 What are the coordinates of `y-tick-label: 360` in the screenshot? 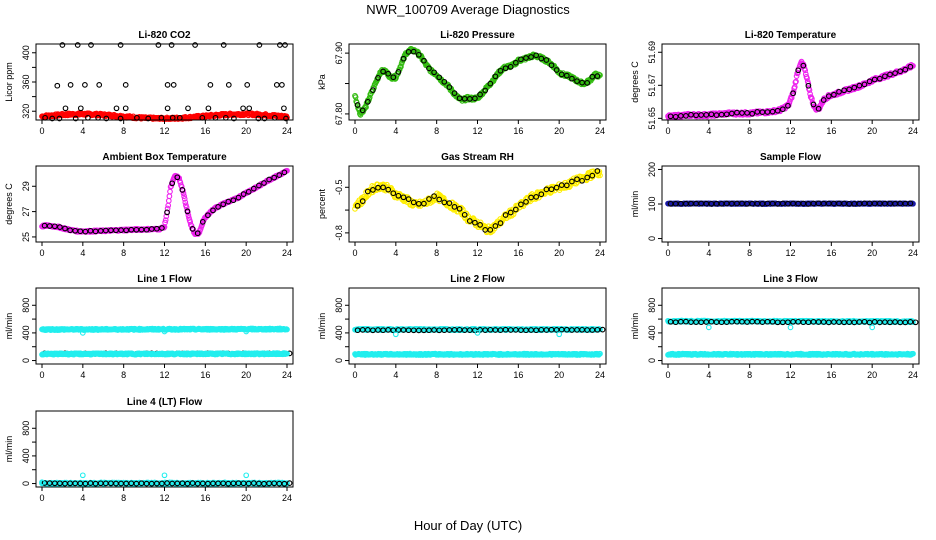 It's located at (26, 81).